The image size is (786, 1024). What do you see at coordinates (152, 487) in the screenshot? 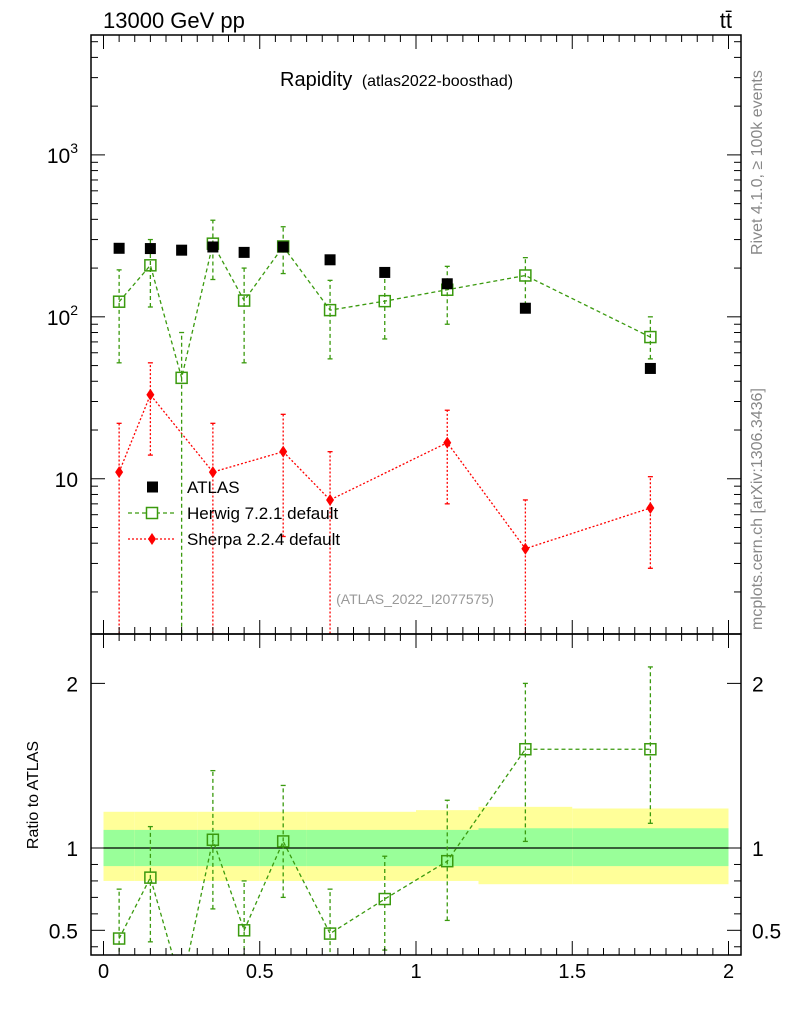
I see `legend-atlas-marker` at bounding box center [152, 487].